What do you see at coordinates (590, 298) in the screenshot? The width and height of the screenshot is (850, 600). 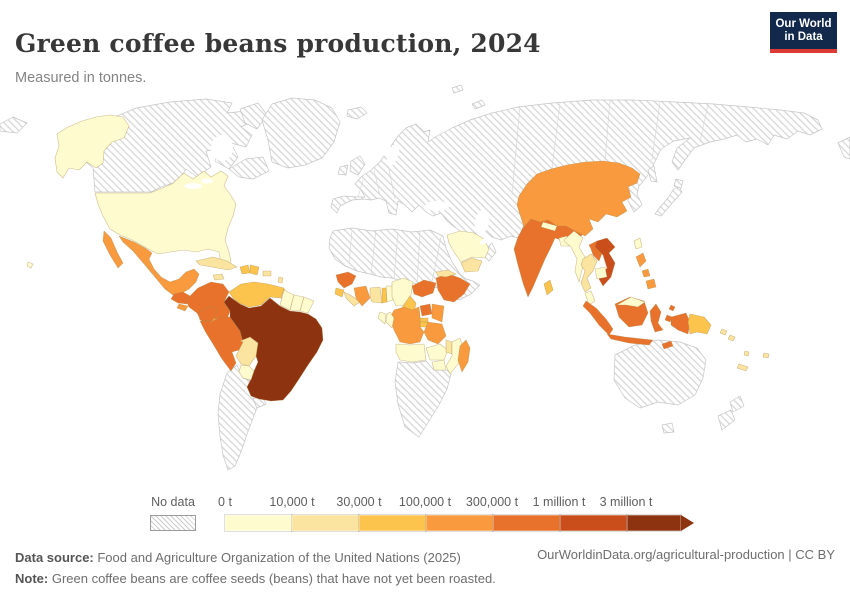 I see `country-malaysia-peninsula` at bounding box center [590, 298].